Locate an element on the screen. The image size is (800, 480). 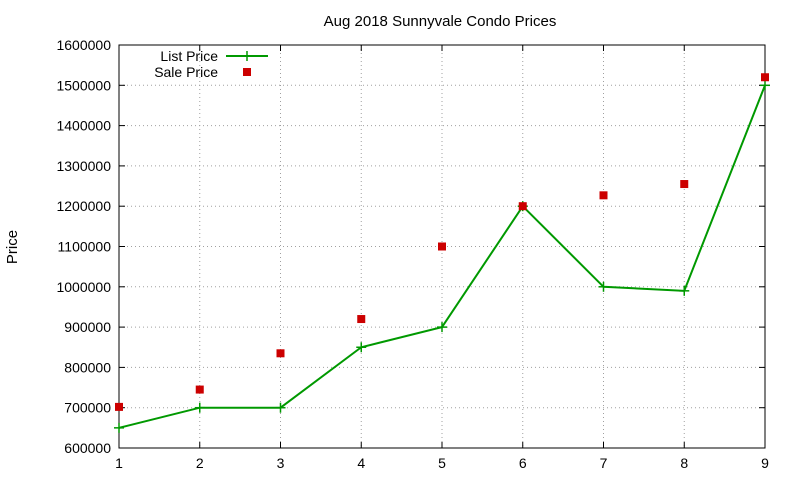
x-tick-label: 9 is located at coordinates (765, 463).